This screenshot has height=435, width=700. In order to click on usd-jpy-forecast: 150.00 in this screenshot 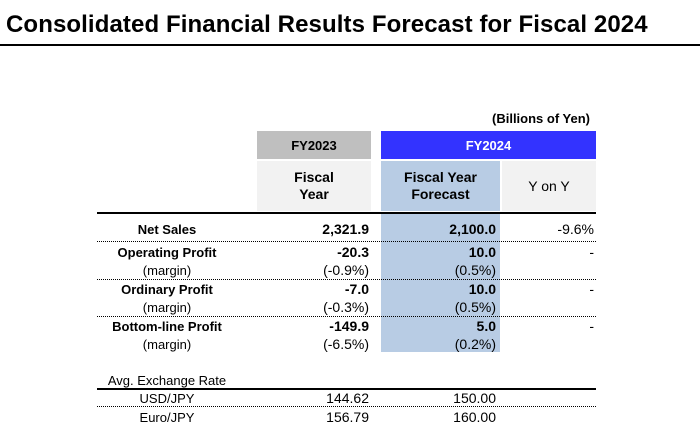, I will do `click(474, 398)`.